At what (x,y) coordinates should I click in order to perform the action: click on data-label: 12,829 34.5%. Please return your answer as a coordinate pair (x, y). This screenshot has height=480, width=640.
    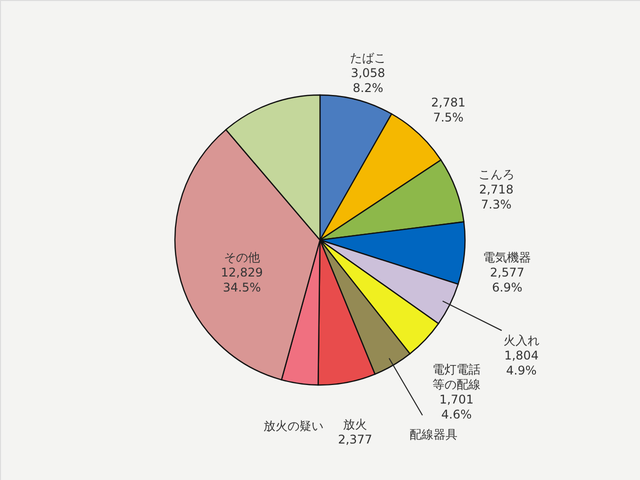
    Looking at the image, I should click on (241, 279).